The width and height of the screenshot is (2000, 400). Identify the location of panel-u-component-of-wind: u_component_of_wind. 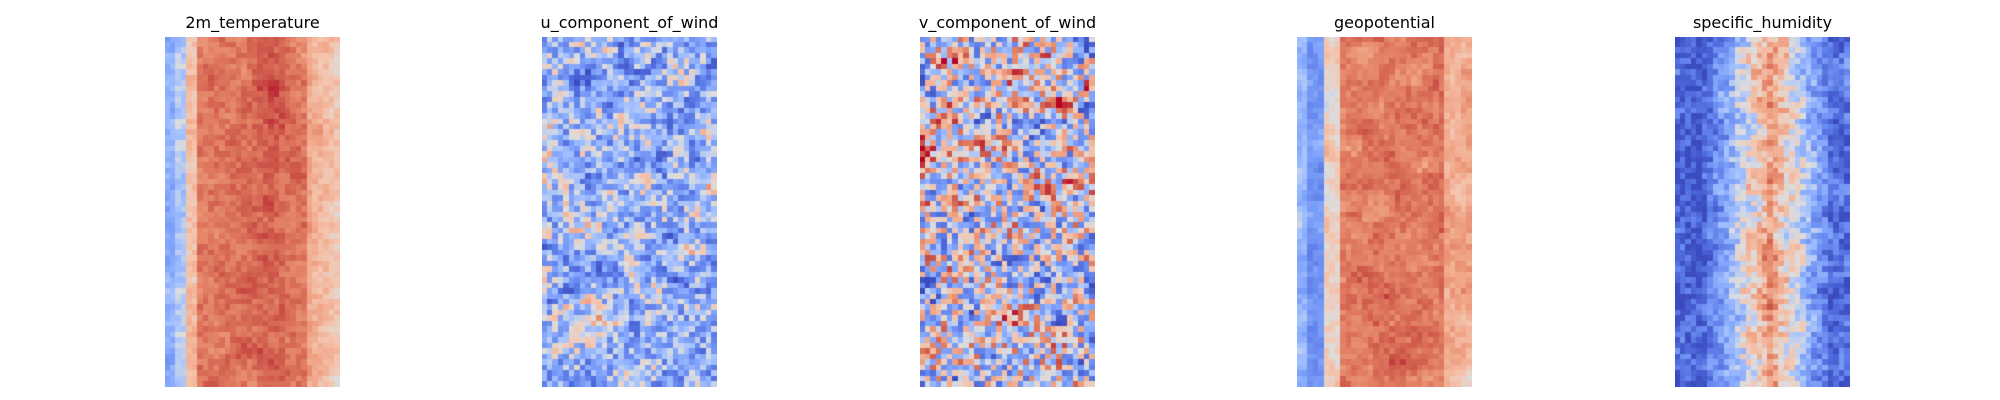
(629, 200).